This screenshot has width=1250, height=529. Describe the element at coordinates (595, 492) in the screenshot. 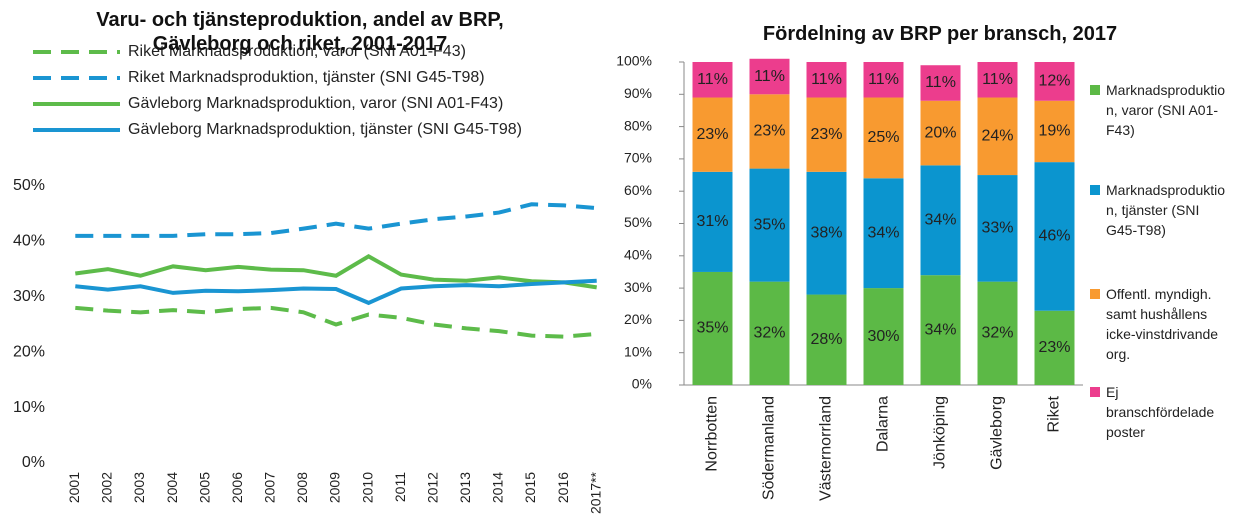

I see `x-tick-label: 2017**` at that location.